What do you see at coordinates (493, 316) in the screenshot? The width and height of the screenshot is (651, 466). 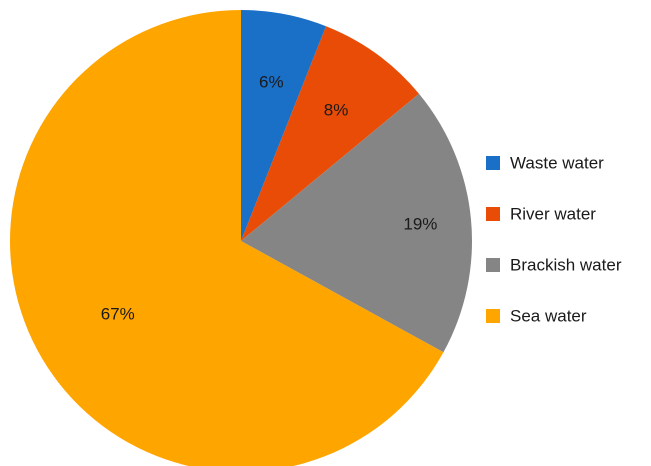 I see `legend-swatch-sea-water` at bounding box center [493, 316].